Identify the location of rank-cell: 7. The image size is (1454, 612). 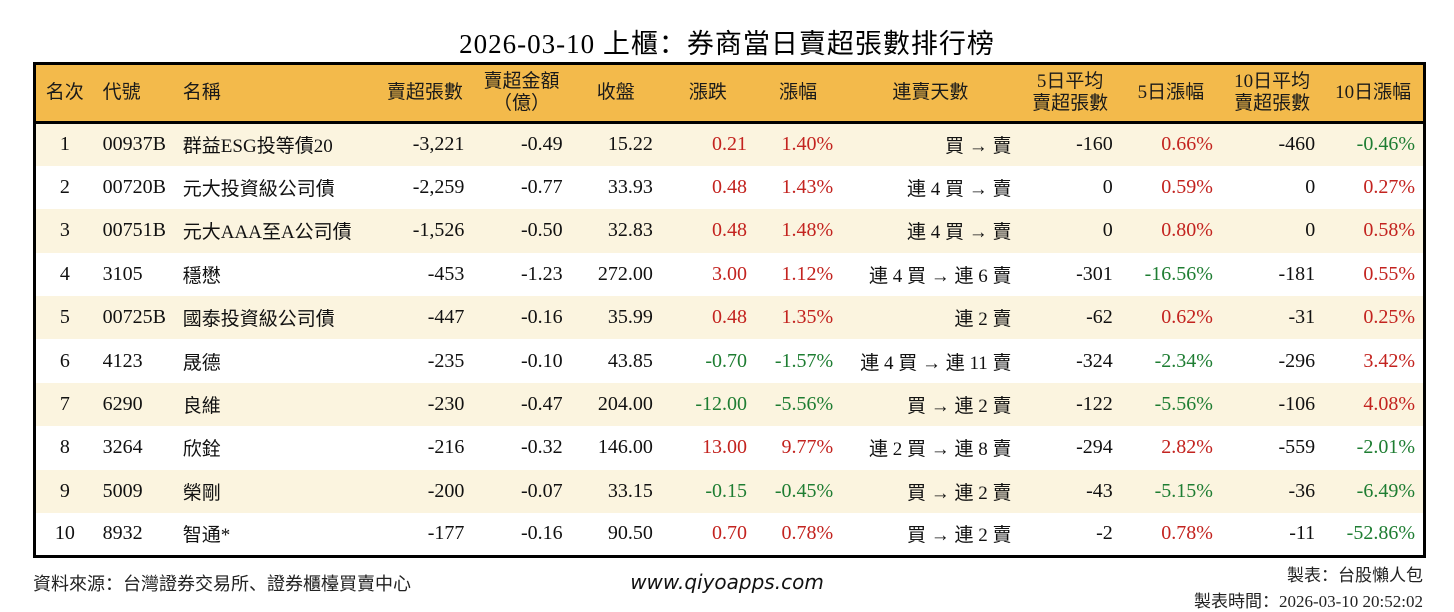
(64, 404).